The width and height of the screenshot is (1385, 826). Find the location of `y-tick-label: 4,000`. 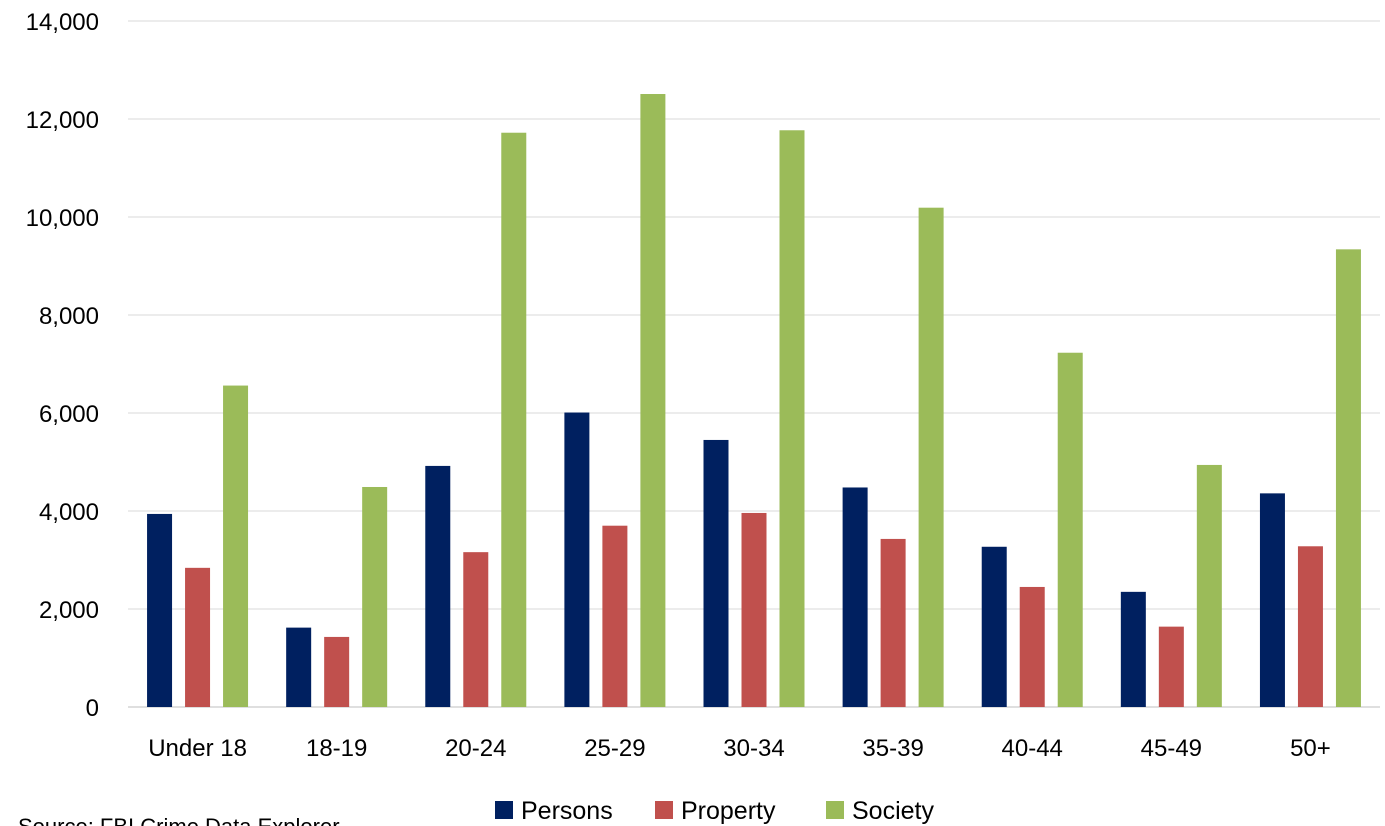

y-tick-label: 4,000 is located at coordinates (69, 512).